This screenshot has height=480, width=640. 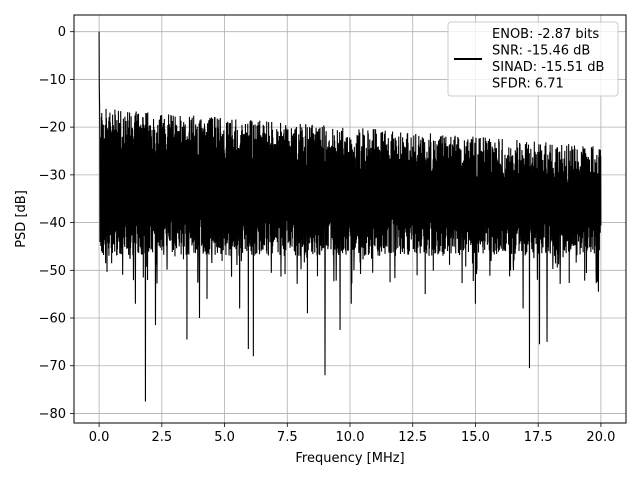 I want to click on legend-sfdr: SFDR: 6.71, so click(x=528, y=84).